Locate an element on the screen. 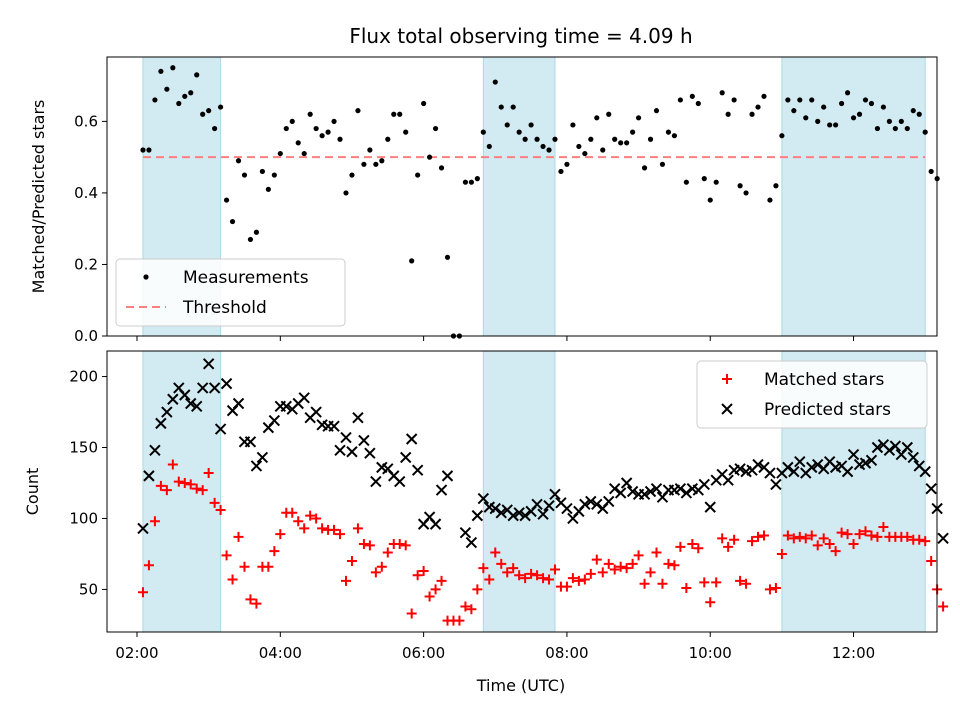 Image resolution: width=960 pixels, height=720 pixels. legend-measurements-label: Measurements is located at coordinates (246, 278).